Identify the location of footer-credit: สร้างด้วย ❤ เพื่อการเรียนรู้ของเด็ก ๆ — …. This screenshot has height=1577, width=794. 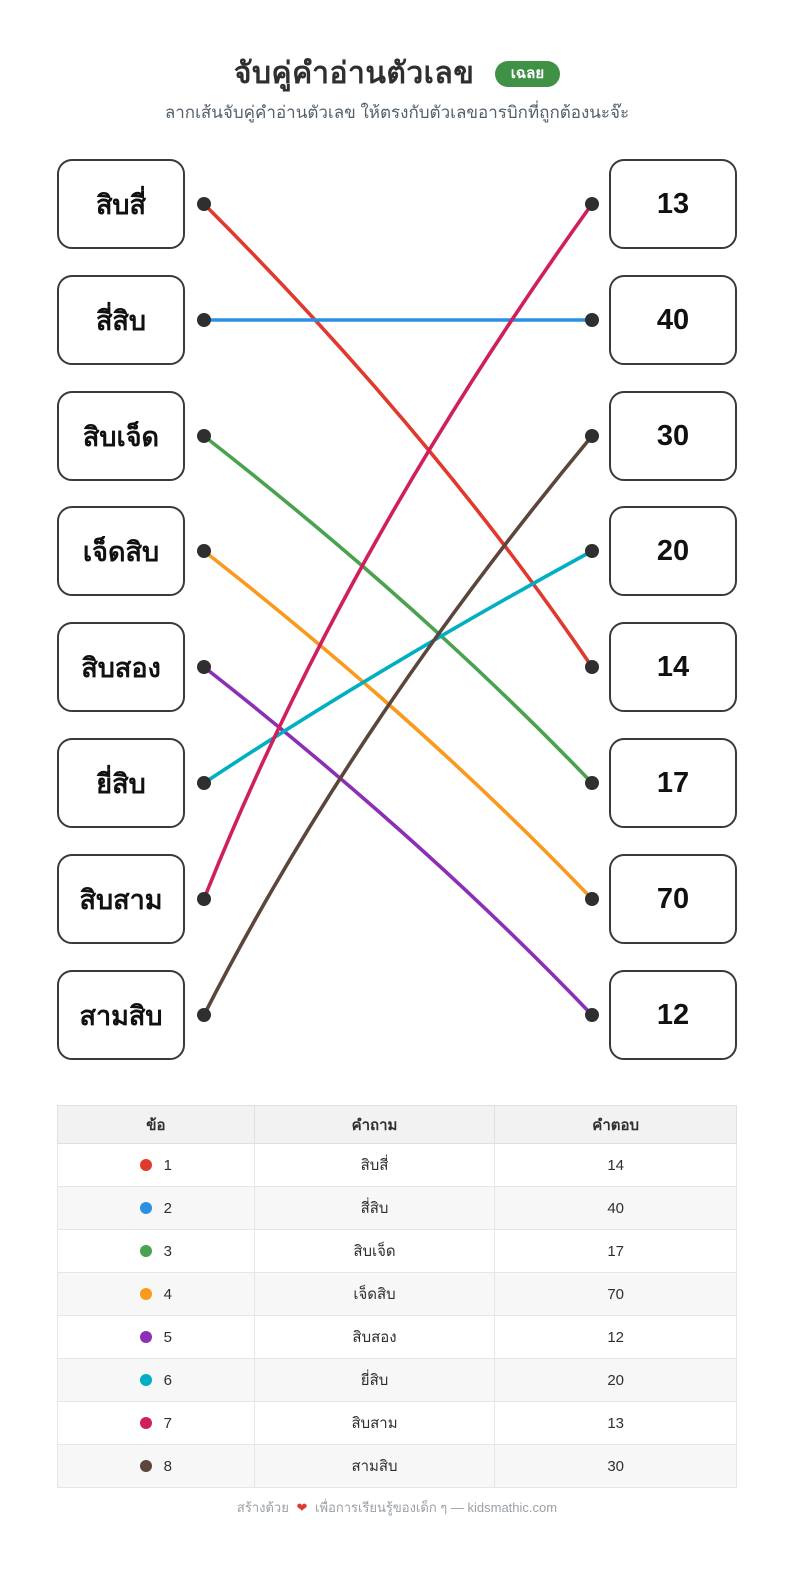
(397, 1507).